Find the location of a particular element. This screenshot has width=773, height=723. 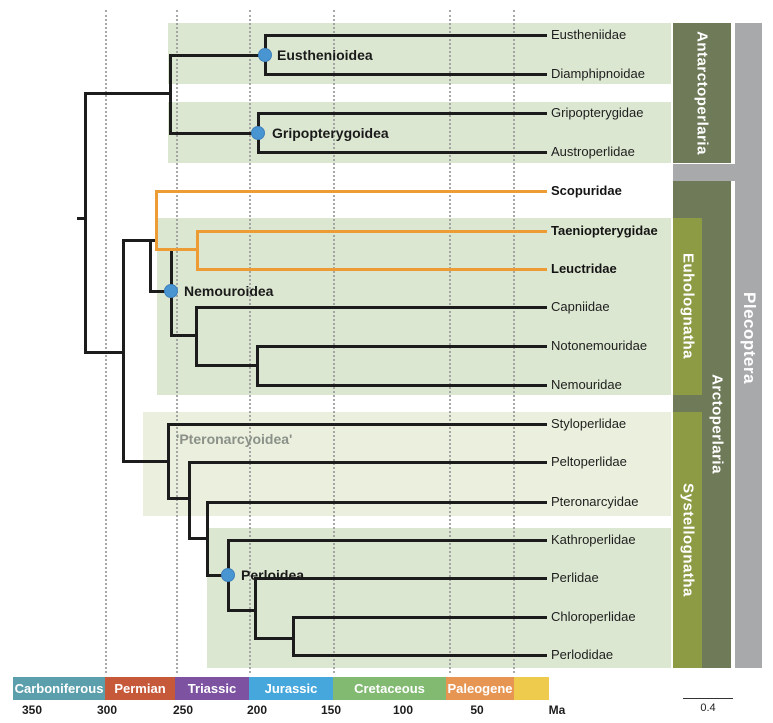

group-bar-label: Antarctoperlaria is located at coordinates (702, 93).